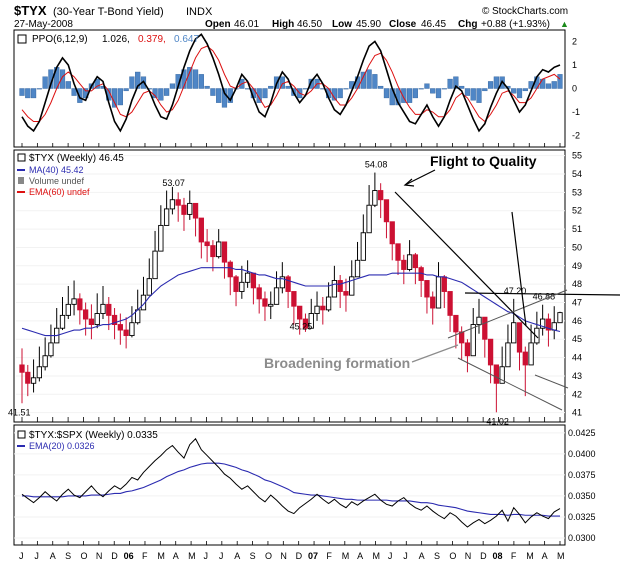 Image resolution: width=620 pixels, height=566 pixels. Describe the element at coordinates (129, 556) in the screenshot. I see `x-axis-label: 06` at that location.